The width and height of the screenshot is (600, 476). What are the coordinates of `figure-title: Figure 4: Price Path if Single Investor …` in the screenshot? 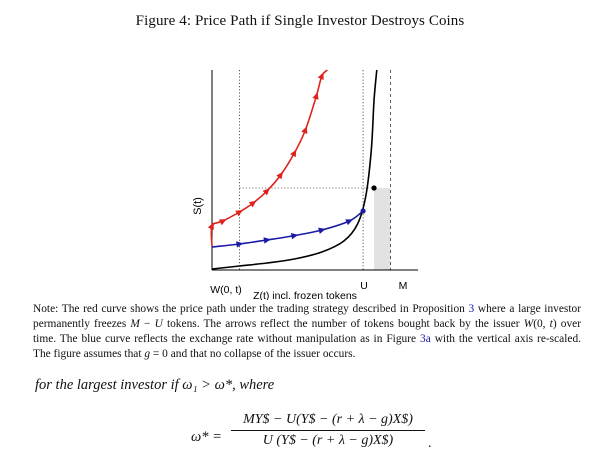 It's located at (300, 21).